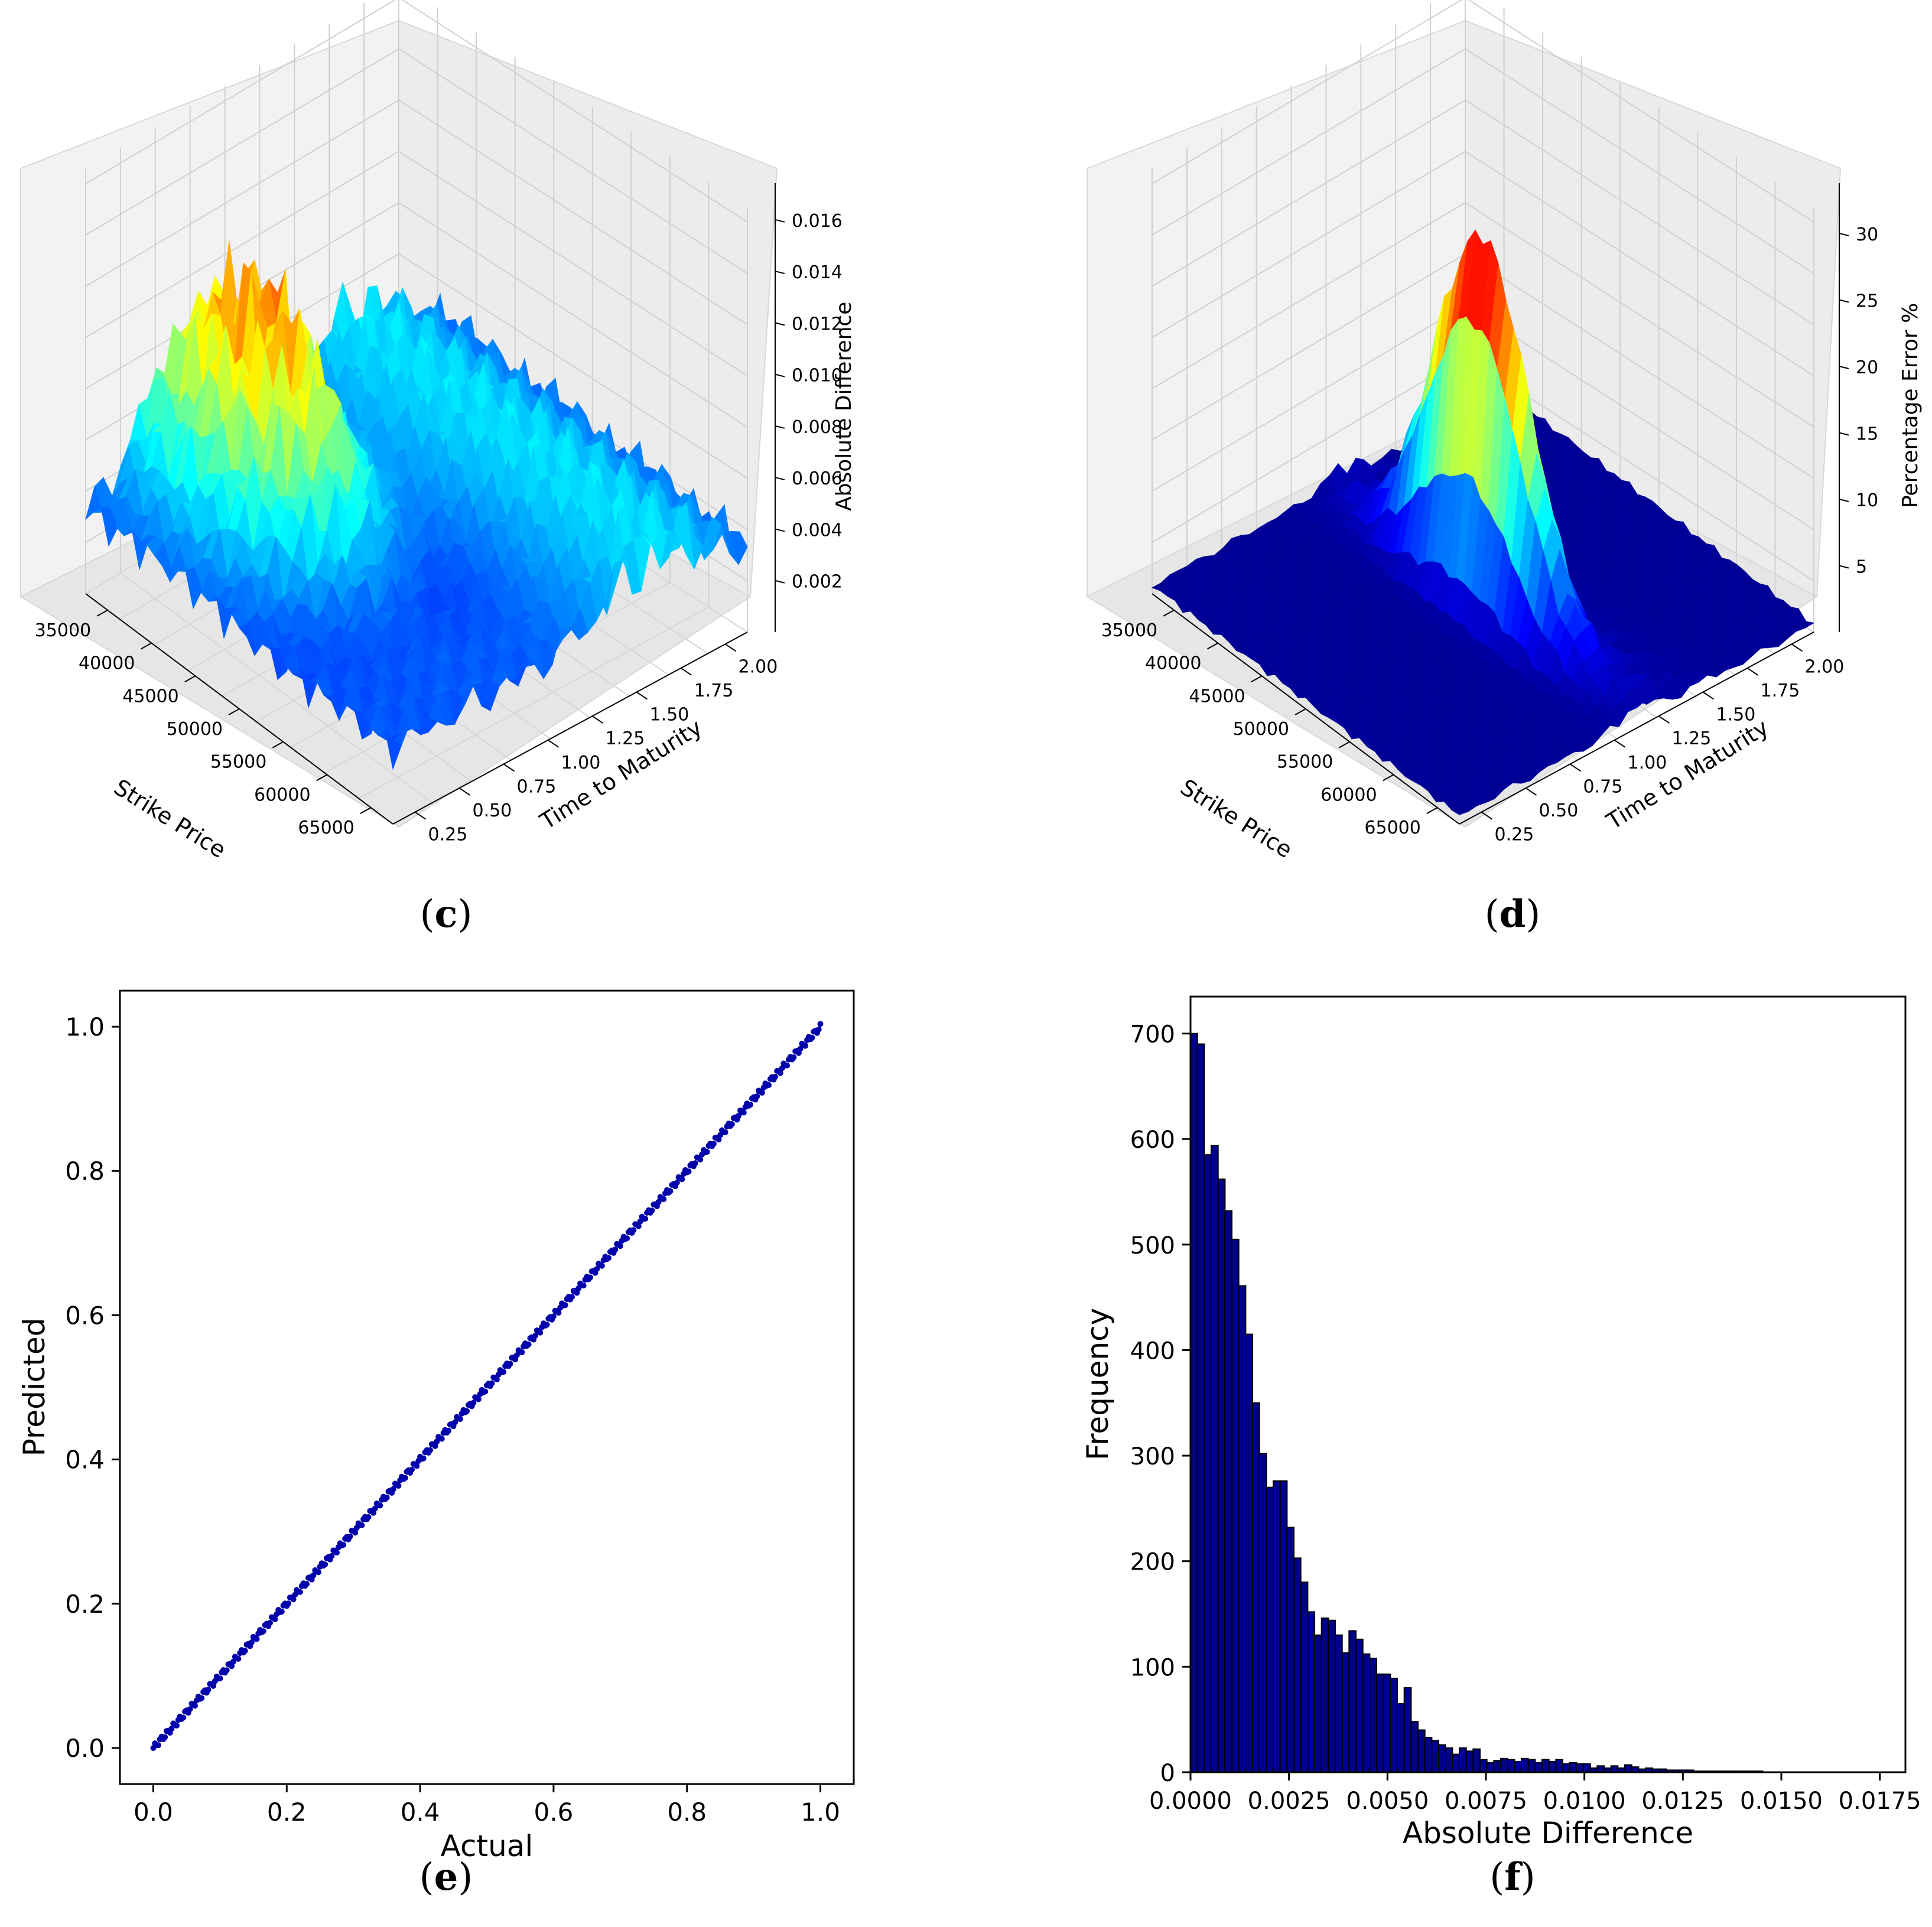  I want to click on y-tick-label: 2.00, so click(1825, 666).